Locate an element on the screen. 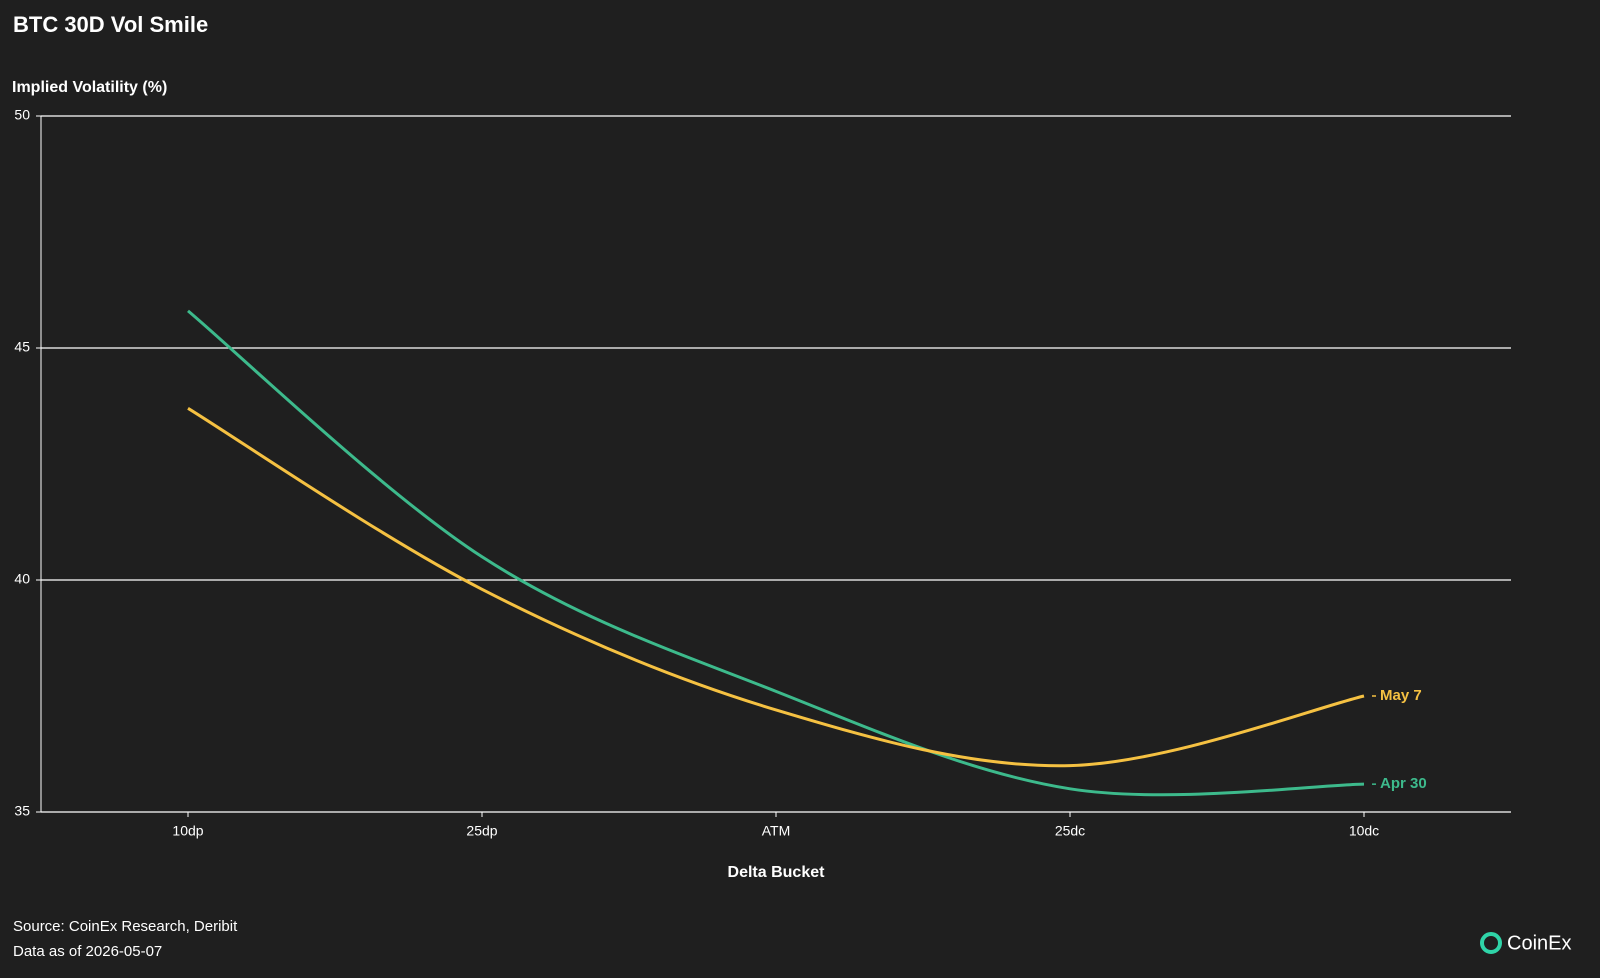 The image size is (1600, 978). y-axis-title: Implied Volatility (%) is located at coordinates (89, 87).